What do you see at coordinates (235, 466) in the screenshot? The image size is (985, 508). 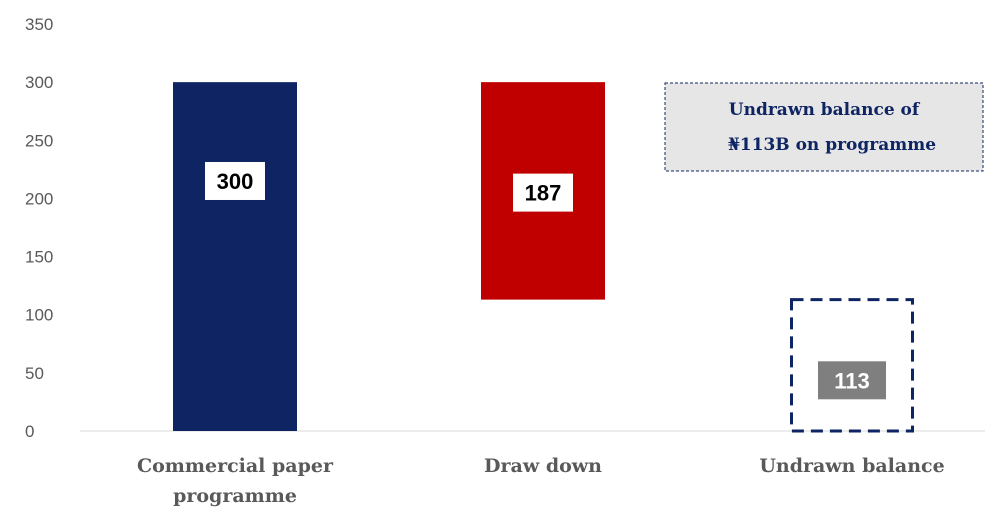 I see `x-category-label: Commercial paper` at bounding box center [235, 466].